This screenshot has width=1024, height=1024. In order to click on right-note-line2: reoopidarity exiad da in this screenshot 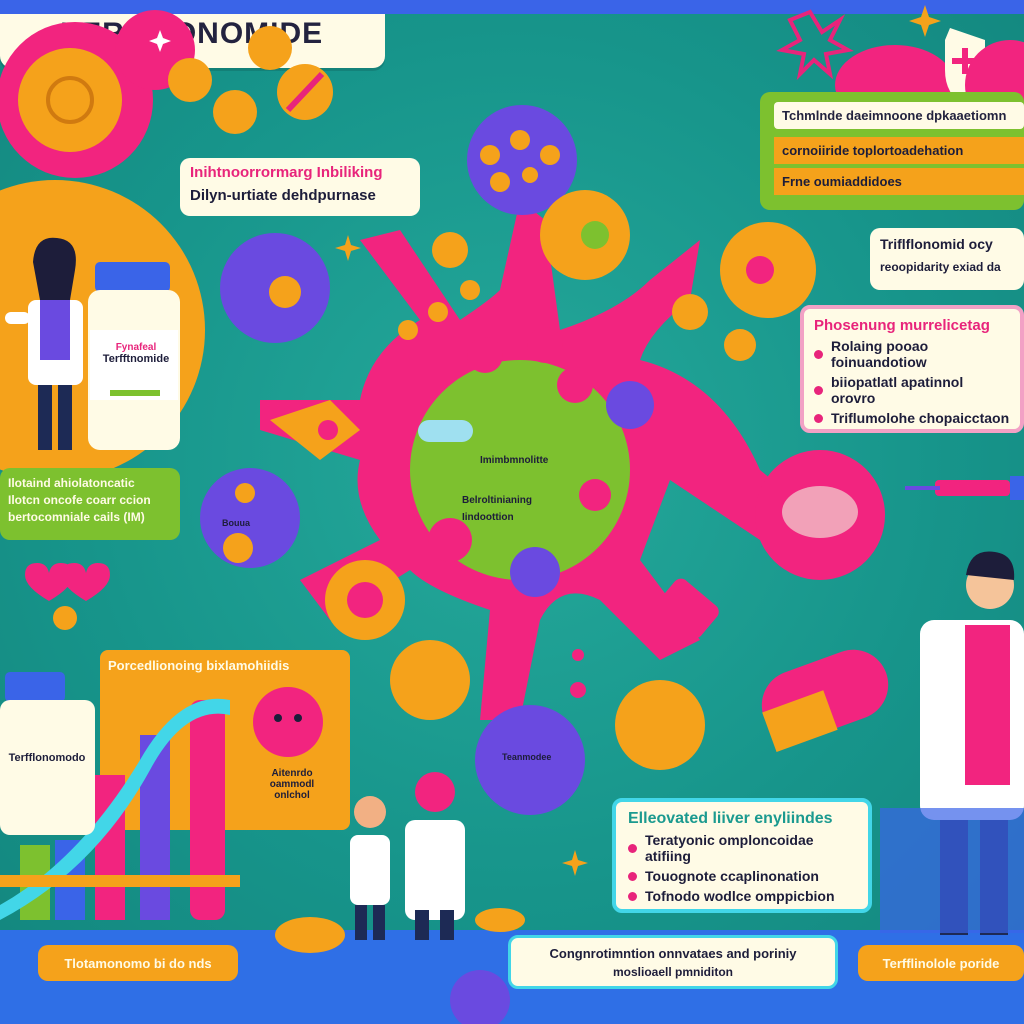, I will do `click(940, 267)`.